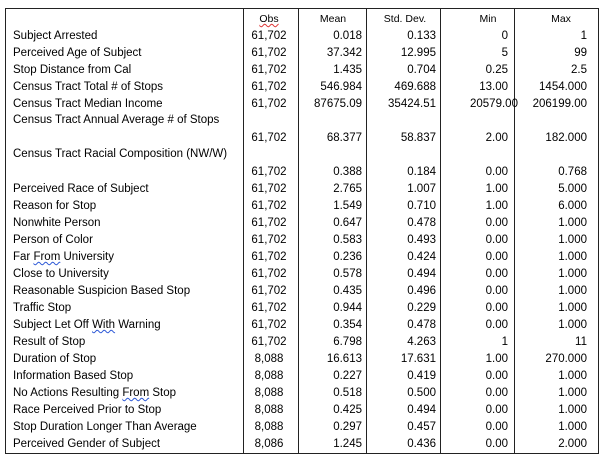  What do you see at coordinates (347, 291) in the screenshot?
I see `cell-mean: 0.435` at bounding box center [347, 291].